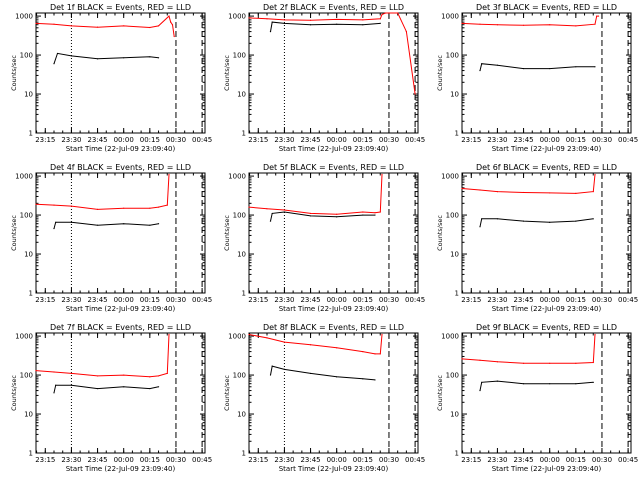  I want to click on chart-title: Det 3f BLACK = Events, RED = LLD, so click(546, 7).